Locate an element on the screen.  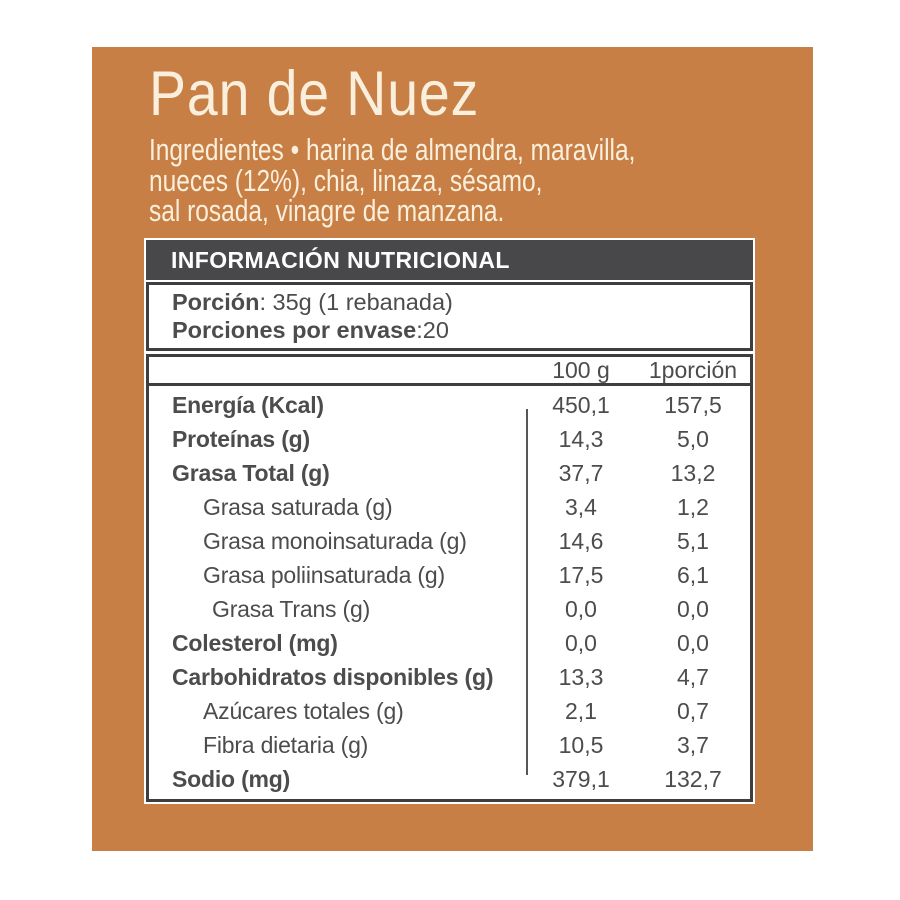
nutrient-label: Sodio (mg) is located at coordinates (231, 778).